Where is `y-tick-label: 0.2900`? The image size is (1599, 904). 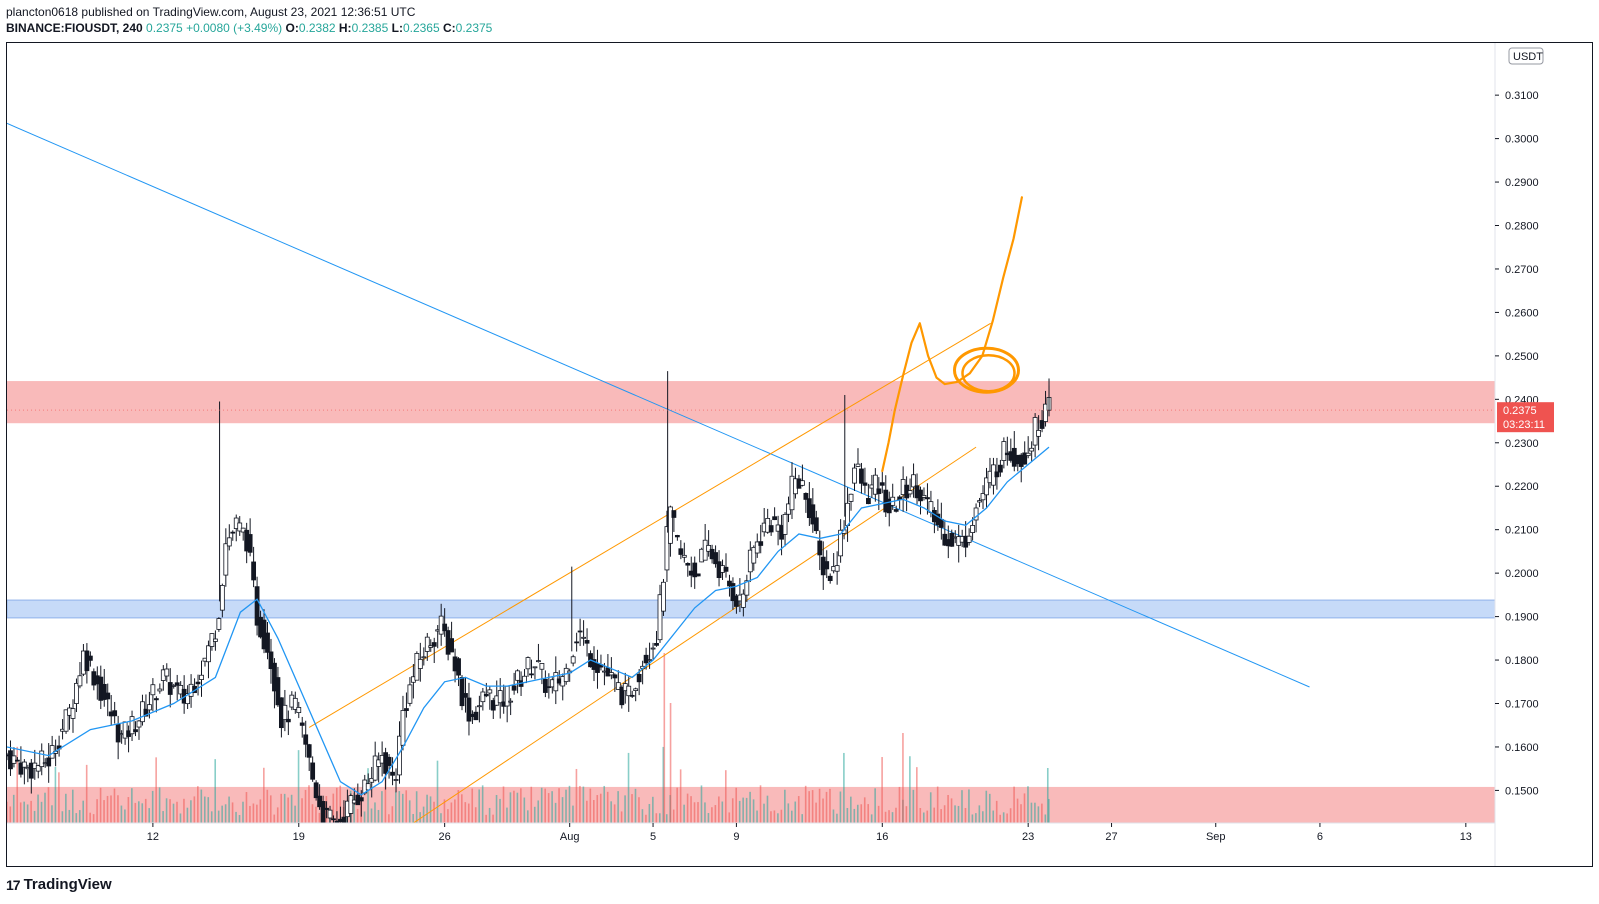 y-tick-label: 0.2900 is located at coordinates (1522, 183).